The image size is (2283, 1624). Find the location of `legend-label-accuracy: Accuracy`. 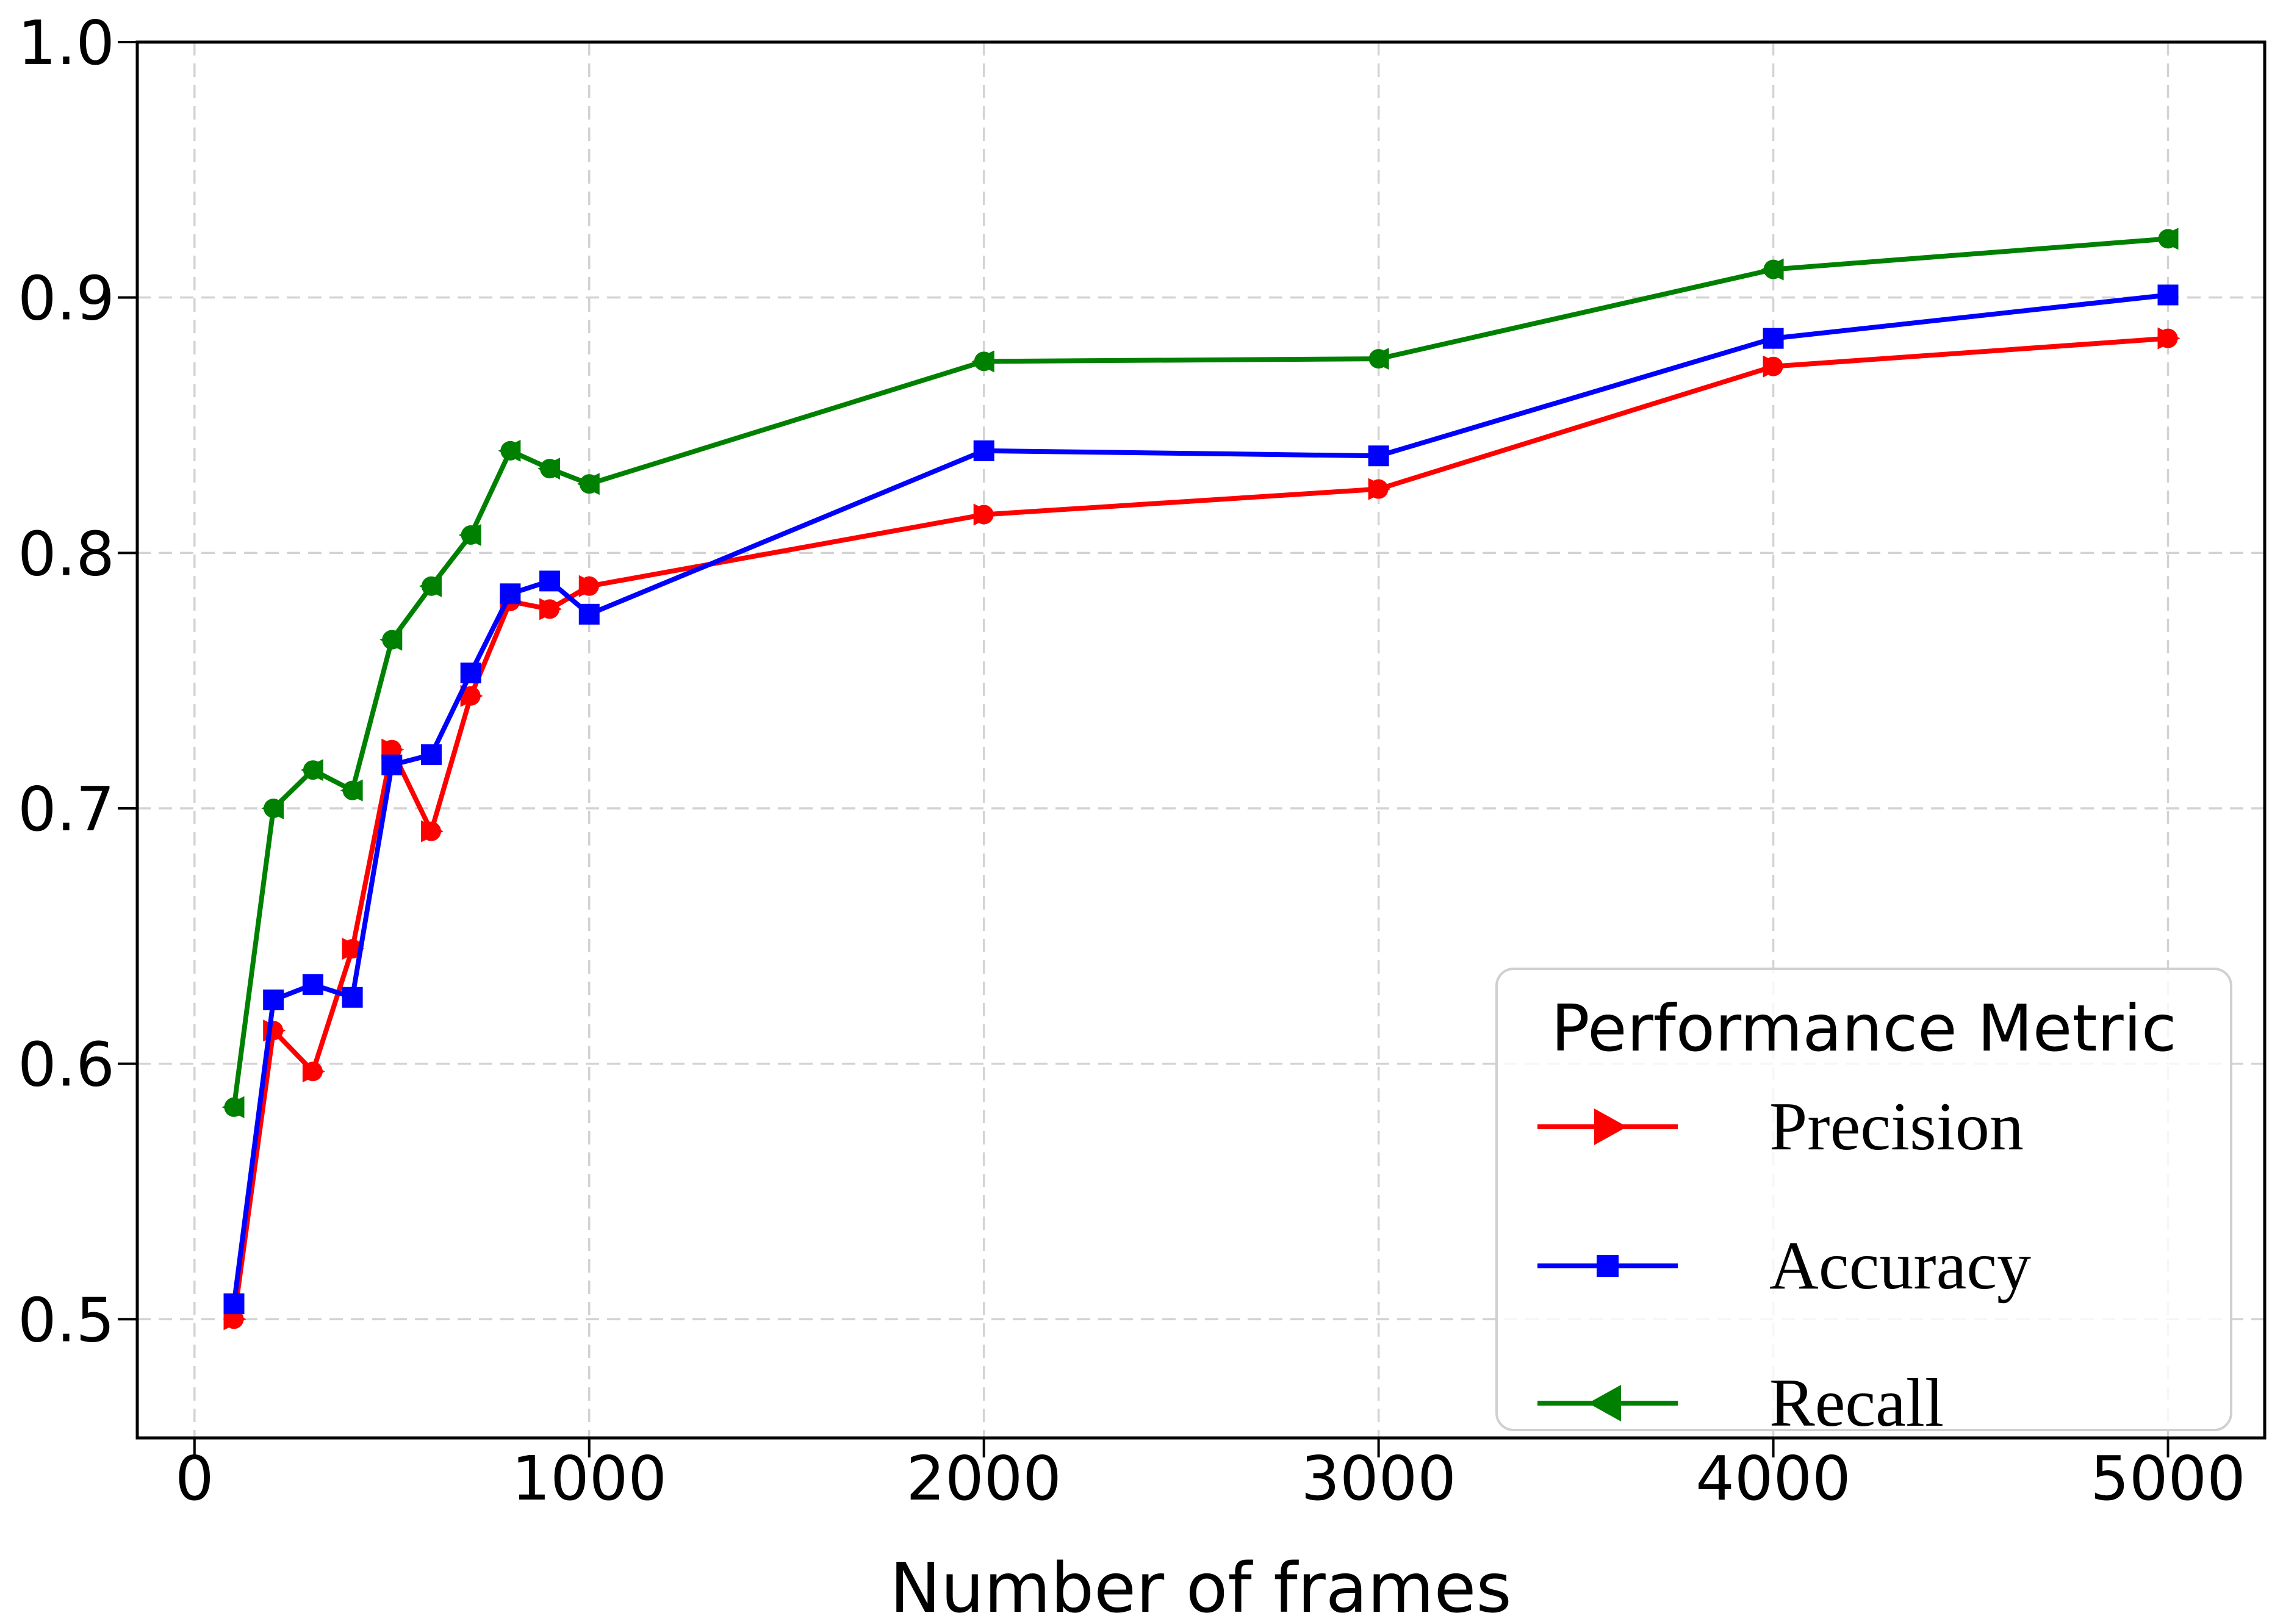

legend-label-accuracy: Accuracy is located at coordinates (1900, 1266).